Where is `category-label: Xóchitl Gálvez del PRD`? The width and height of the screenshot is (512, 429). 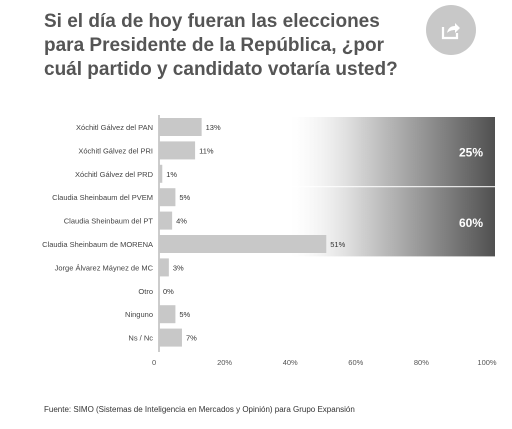
category-label: Xóchitl Gálvez del PRD is located at coordinates (114, 174).